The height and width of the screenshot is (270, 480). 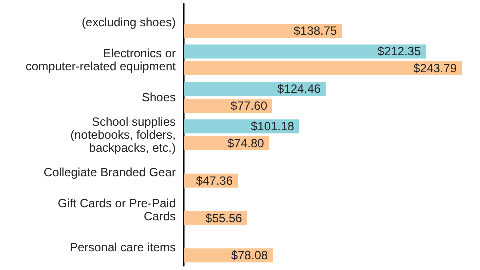 I want to click on data-label: $77.60, so click(x=249, y=105).